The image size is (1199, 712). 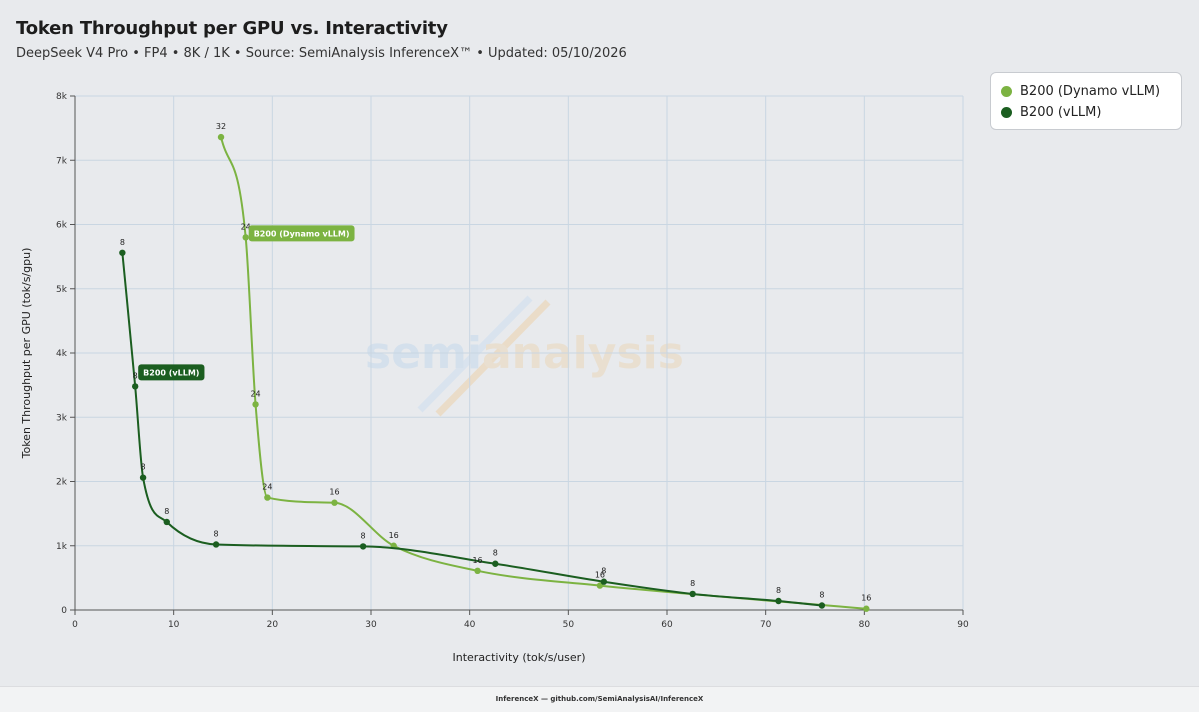 I want to click on y-tick-label: 5k, so click(x=62, y=290).